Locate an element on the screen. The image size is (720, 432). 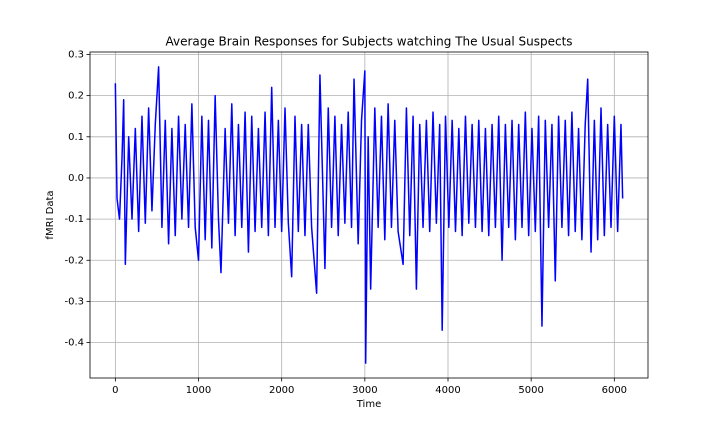
y-tick-label: -0.4 is located at coordinates (74, 343).